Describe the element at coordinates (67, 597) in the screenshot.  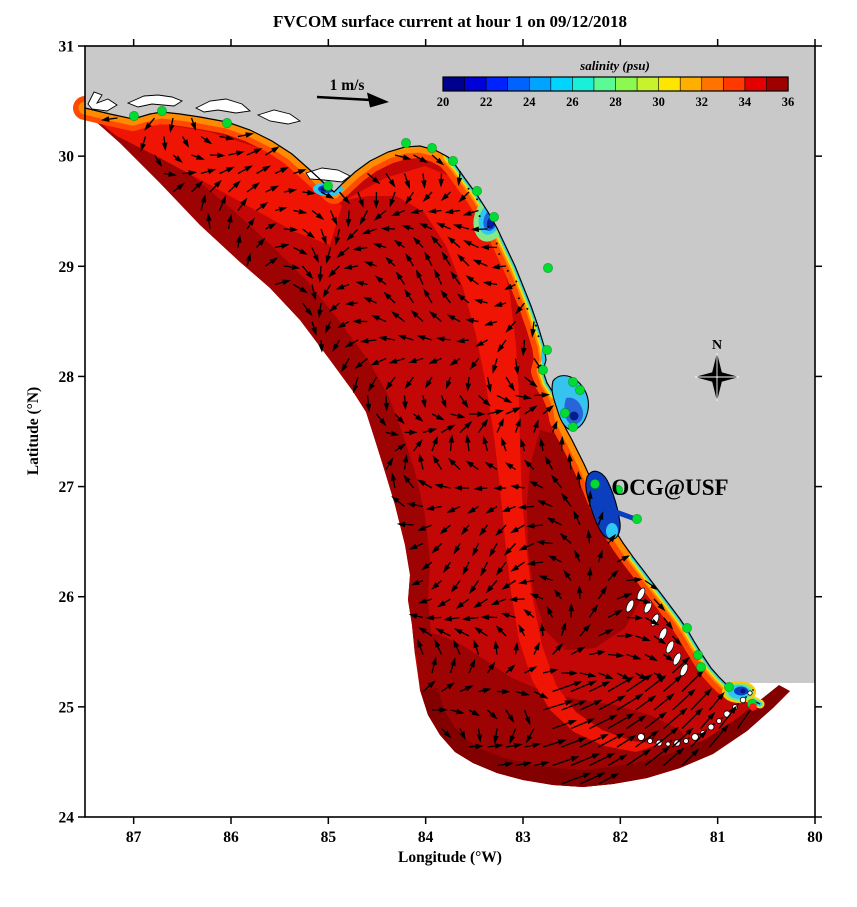
I see `y-tick-label: 26` at that location.